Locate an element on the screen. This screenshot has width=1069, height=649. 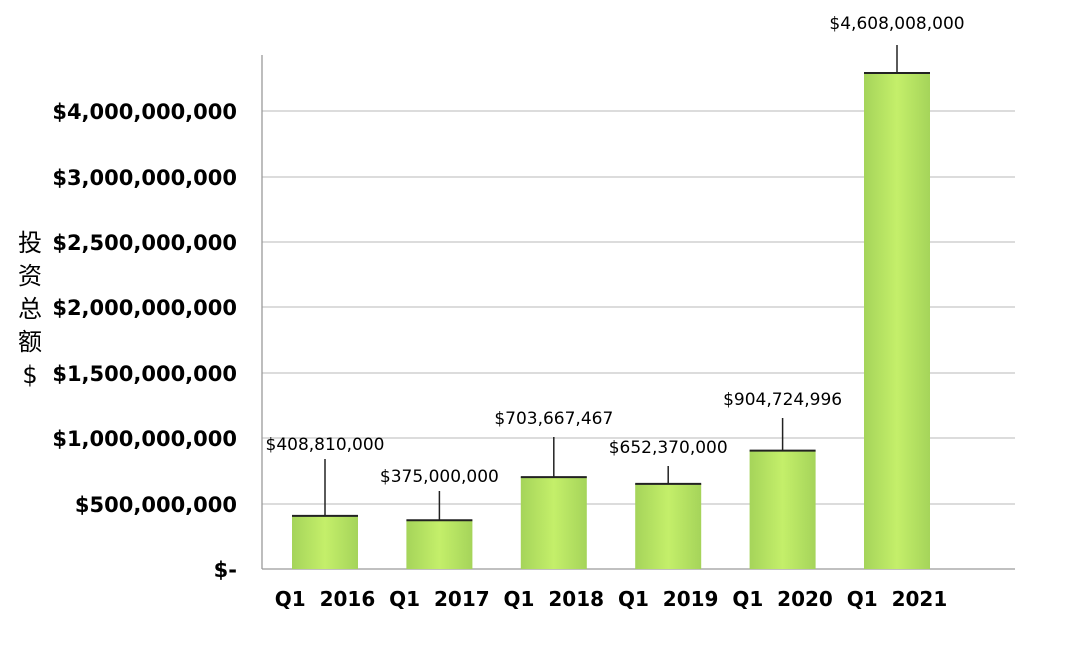
y-axis-label-char: 额 is located at coordinates (30, 342).